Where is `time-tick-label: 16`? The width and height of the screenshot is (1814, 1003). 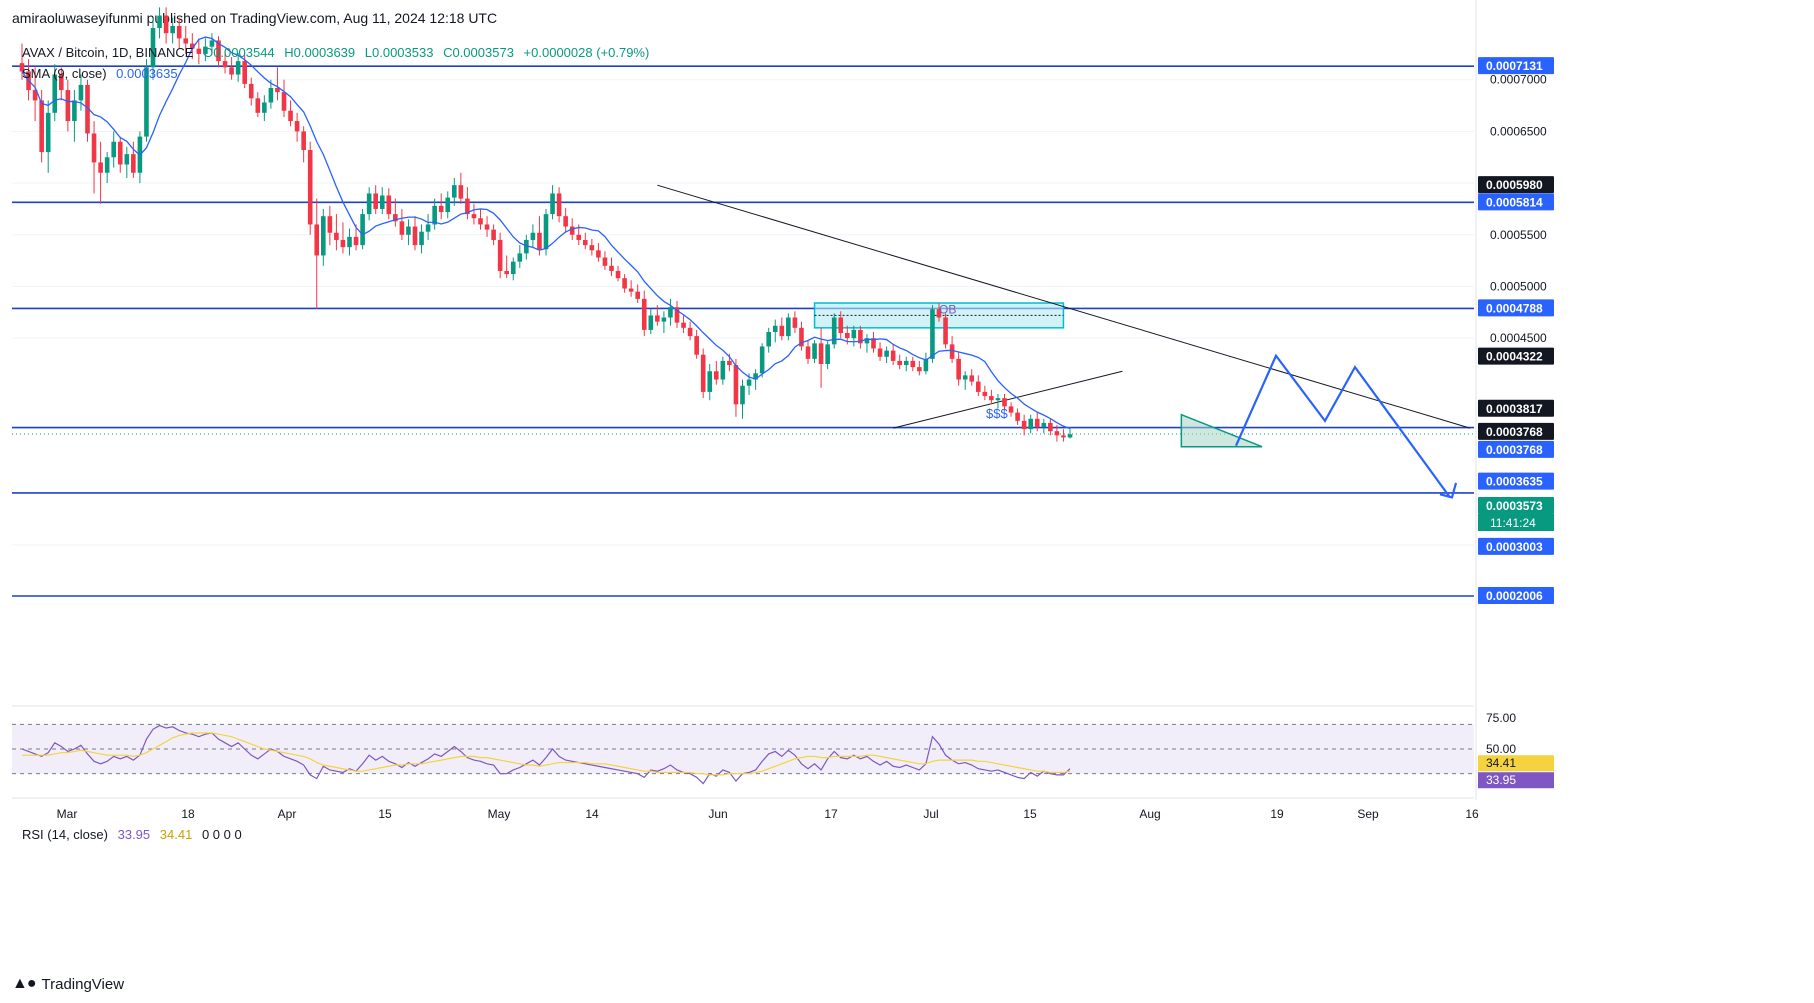 time-tick-label: 16 is located at coordinates (1472, 814).